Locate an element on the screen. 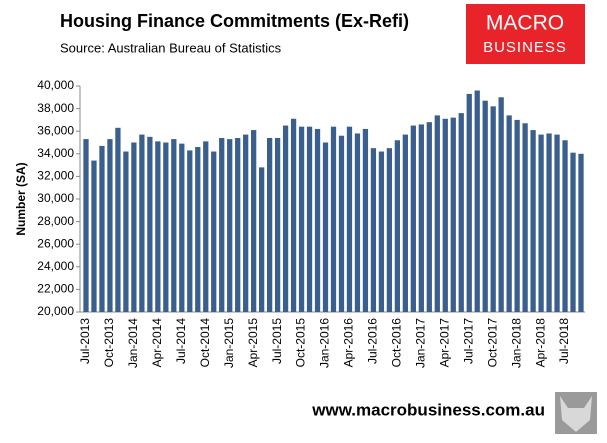 This screenshot has height=443, width=607. logo-text: MACRO is located at coordinates (525, 23).